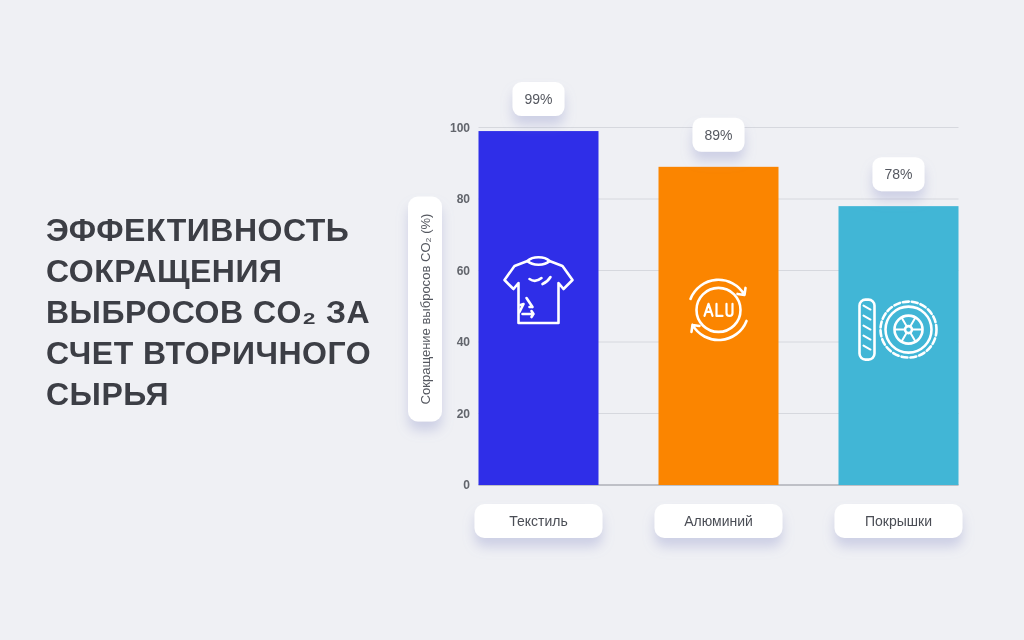  I want to click on y-tick-label: 60, so click(463, 270).